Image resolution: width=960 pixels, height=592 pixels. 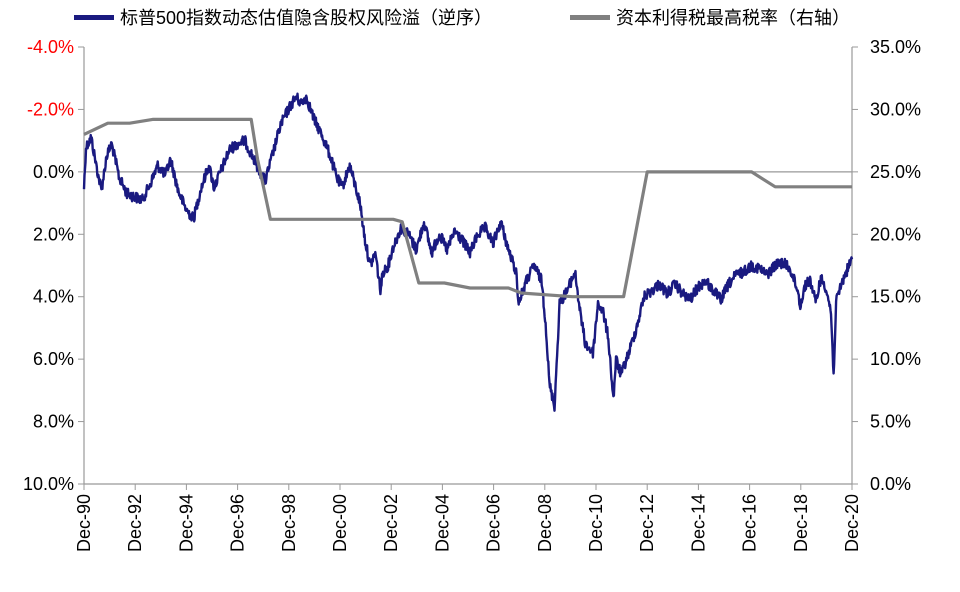 What do you see at coordinates (750, 523) in the screenshot?
I see `x-tick-label: Dec-16` at bounding box center [750, 523].